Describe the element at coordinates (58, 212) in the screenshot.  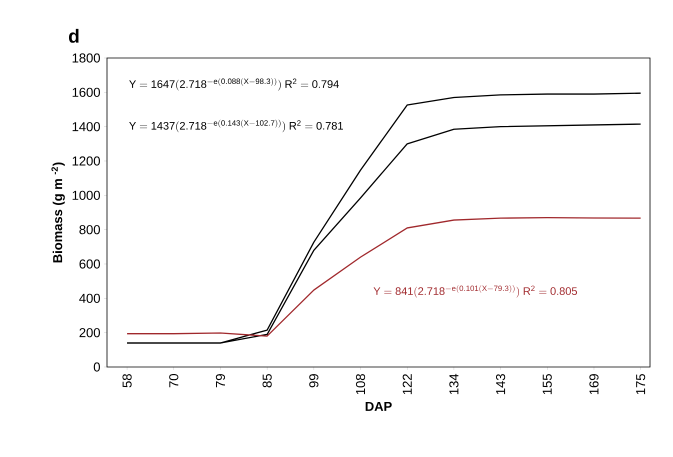
I see `y-axis-title: Biomass (g m $^{-2}$)` at that location.